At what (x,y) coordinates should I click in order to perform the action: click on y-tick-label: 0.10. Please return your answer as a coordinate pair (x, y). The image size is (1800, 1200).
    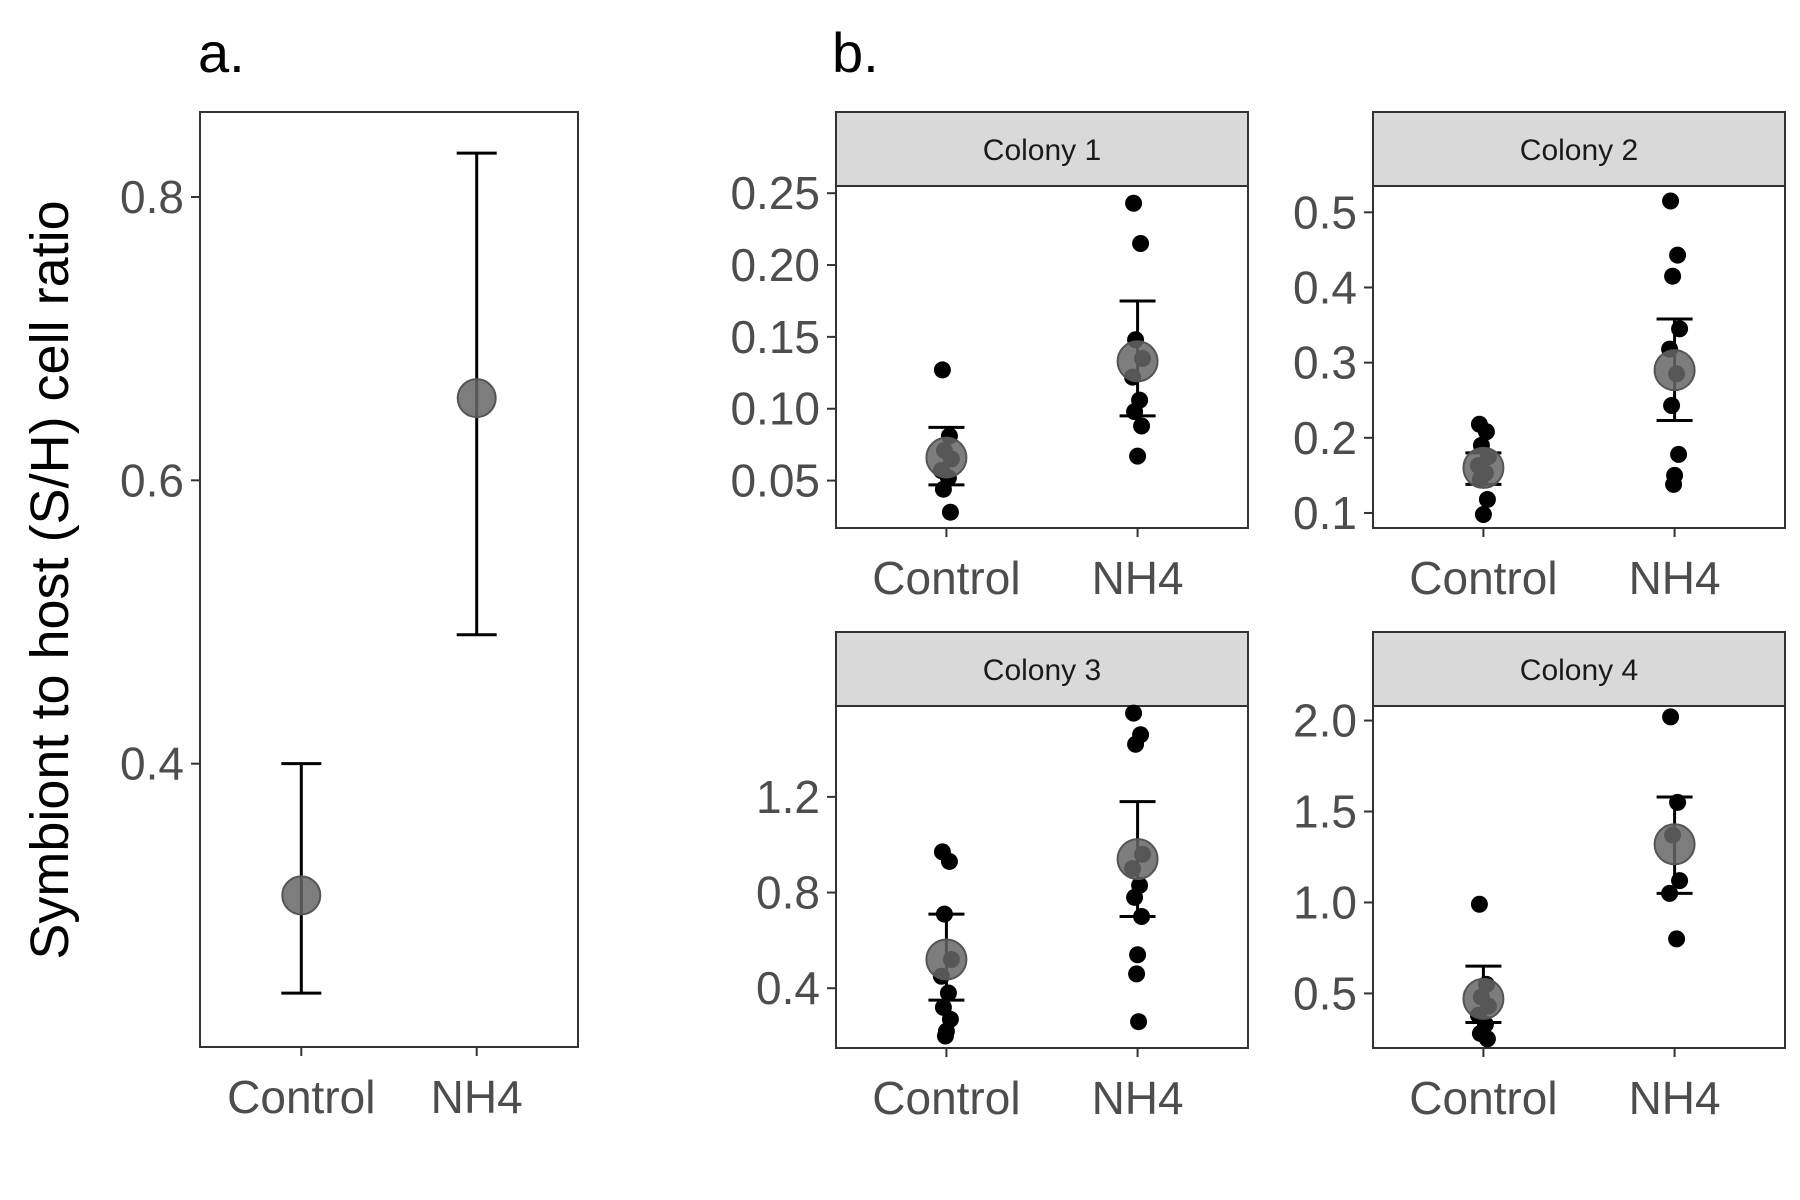
    Looking at the image, I should click on (775, 409).